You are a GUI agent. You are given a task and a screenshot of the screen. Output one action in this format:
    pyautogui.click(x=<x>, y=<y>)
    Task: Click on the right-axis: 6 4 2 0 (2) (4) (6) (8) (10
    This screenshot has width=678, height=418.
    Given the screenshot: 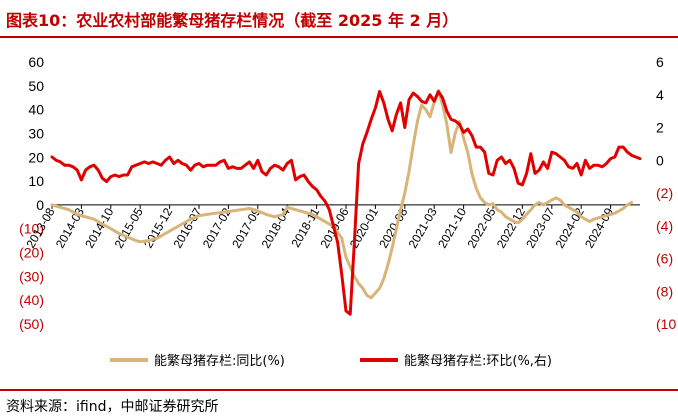 What is the action you would take?
    pyautogui.click(x=666, y=193)
    